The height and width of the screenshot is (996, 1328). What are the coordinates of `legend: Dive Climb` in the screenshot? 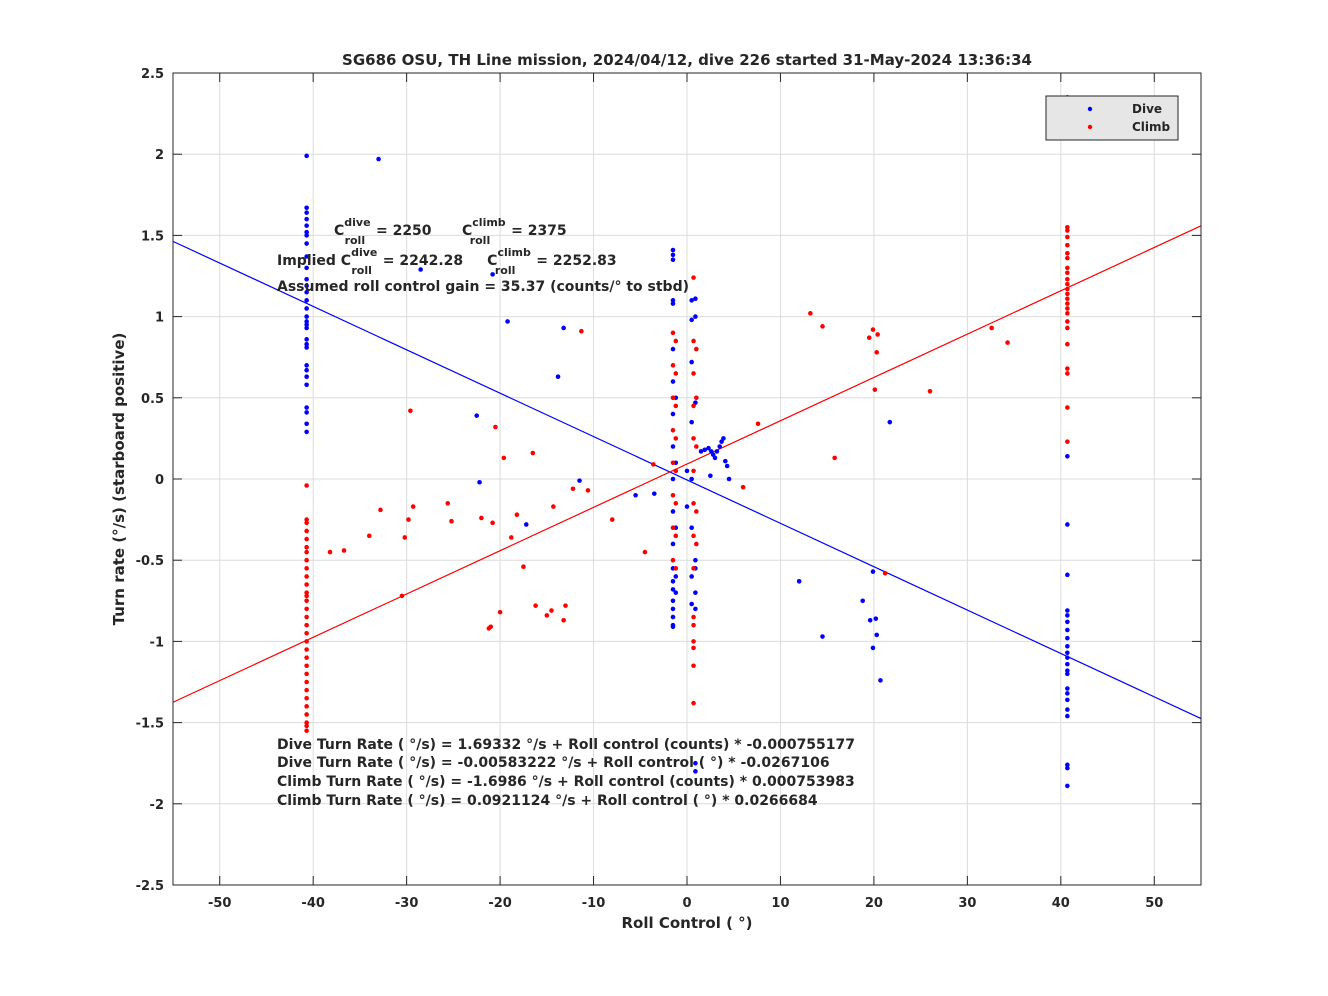 It's located at (1112, 118).